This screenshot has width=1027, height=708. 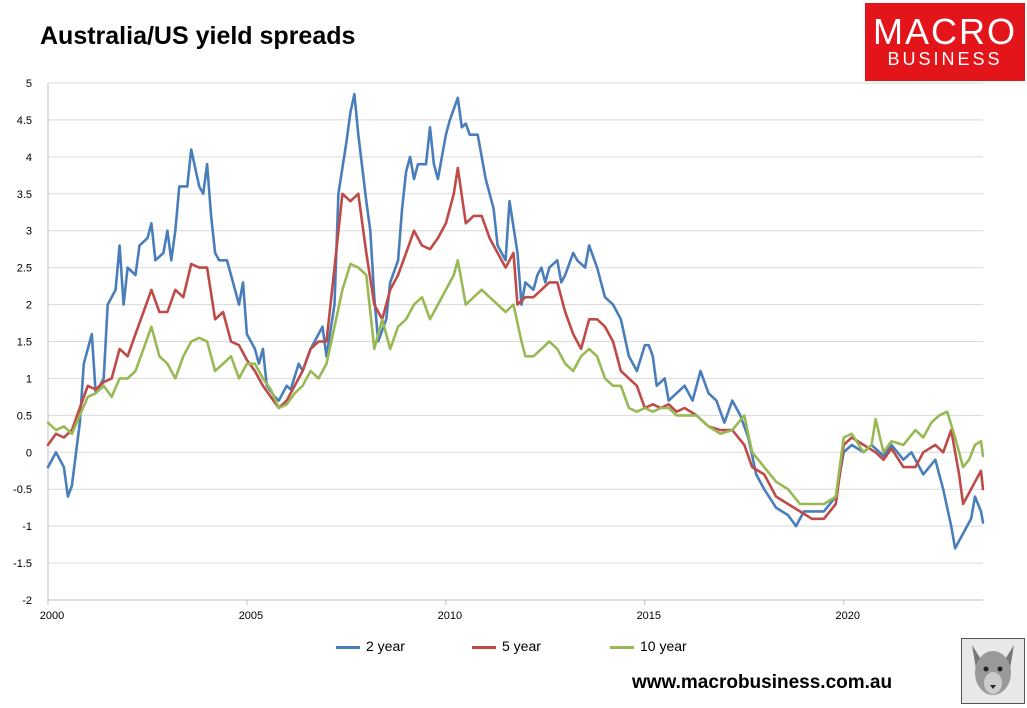 What do you see at coordinates (29, 84) in the screenshot?
I see `y-tick-label: 5` at bounding box center [29, 84].